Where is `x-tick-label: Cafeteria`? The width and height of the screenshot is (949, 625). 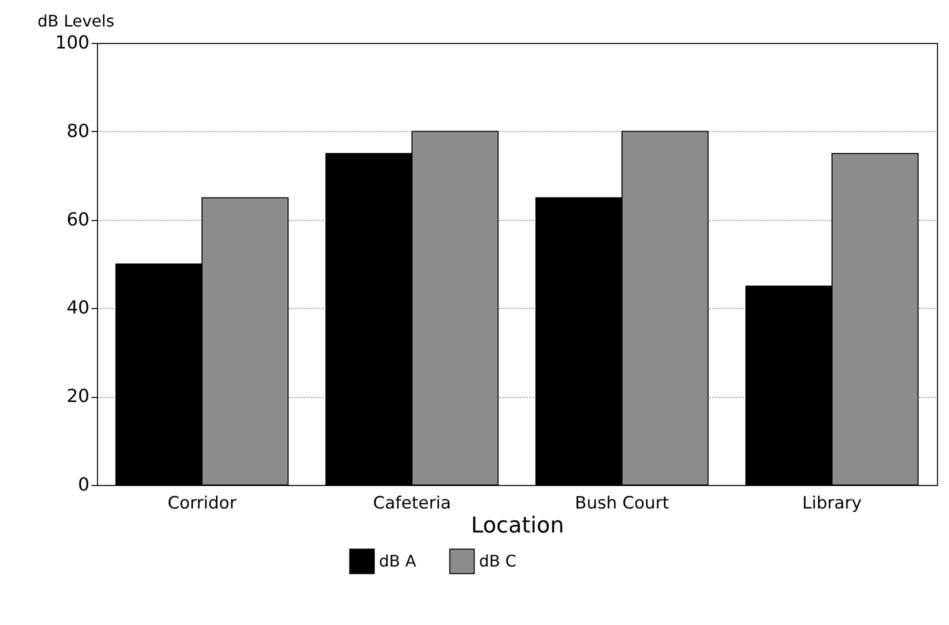
x-tick-label: Cafeteria is located at coordinates (412, 504).